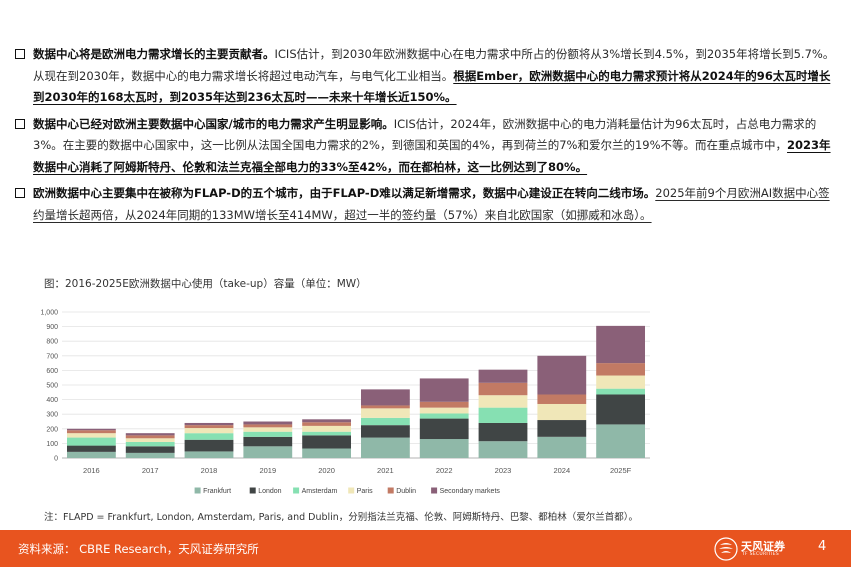 The image size is (851, 567). Describe the element at coordinates (390, 490) in the screenshot. I see `legend-swatch-dublin` at that location.